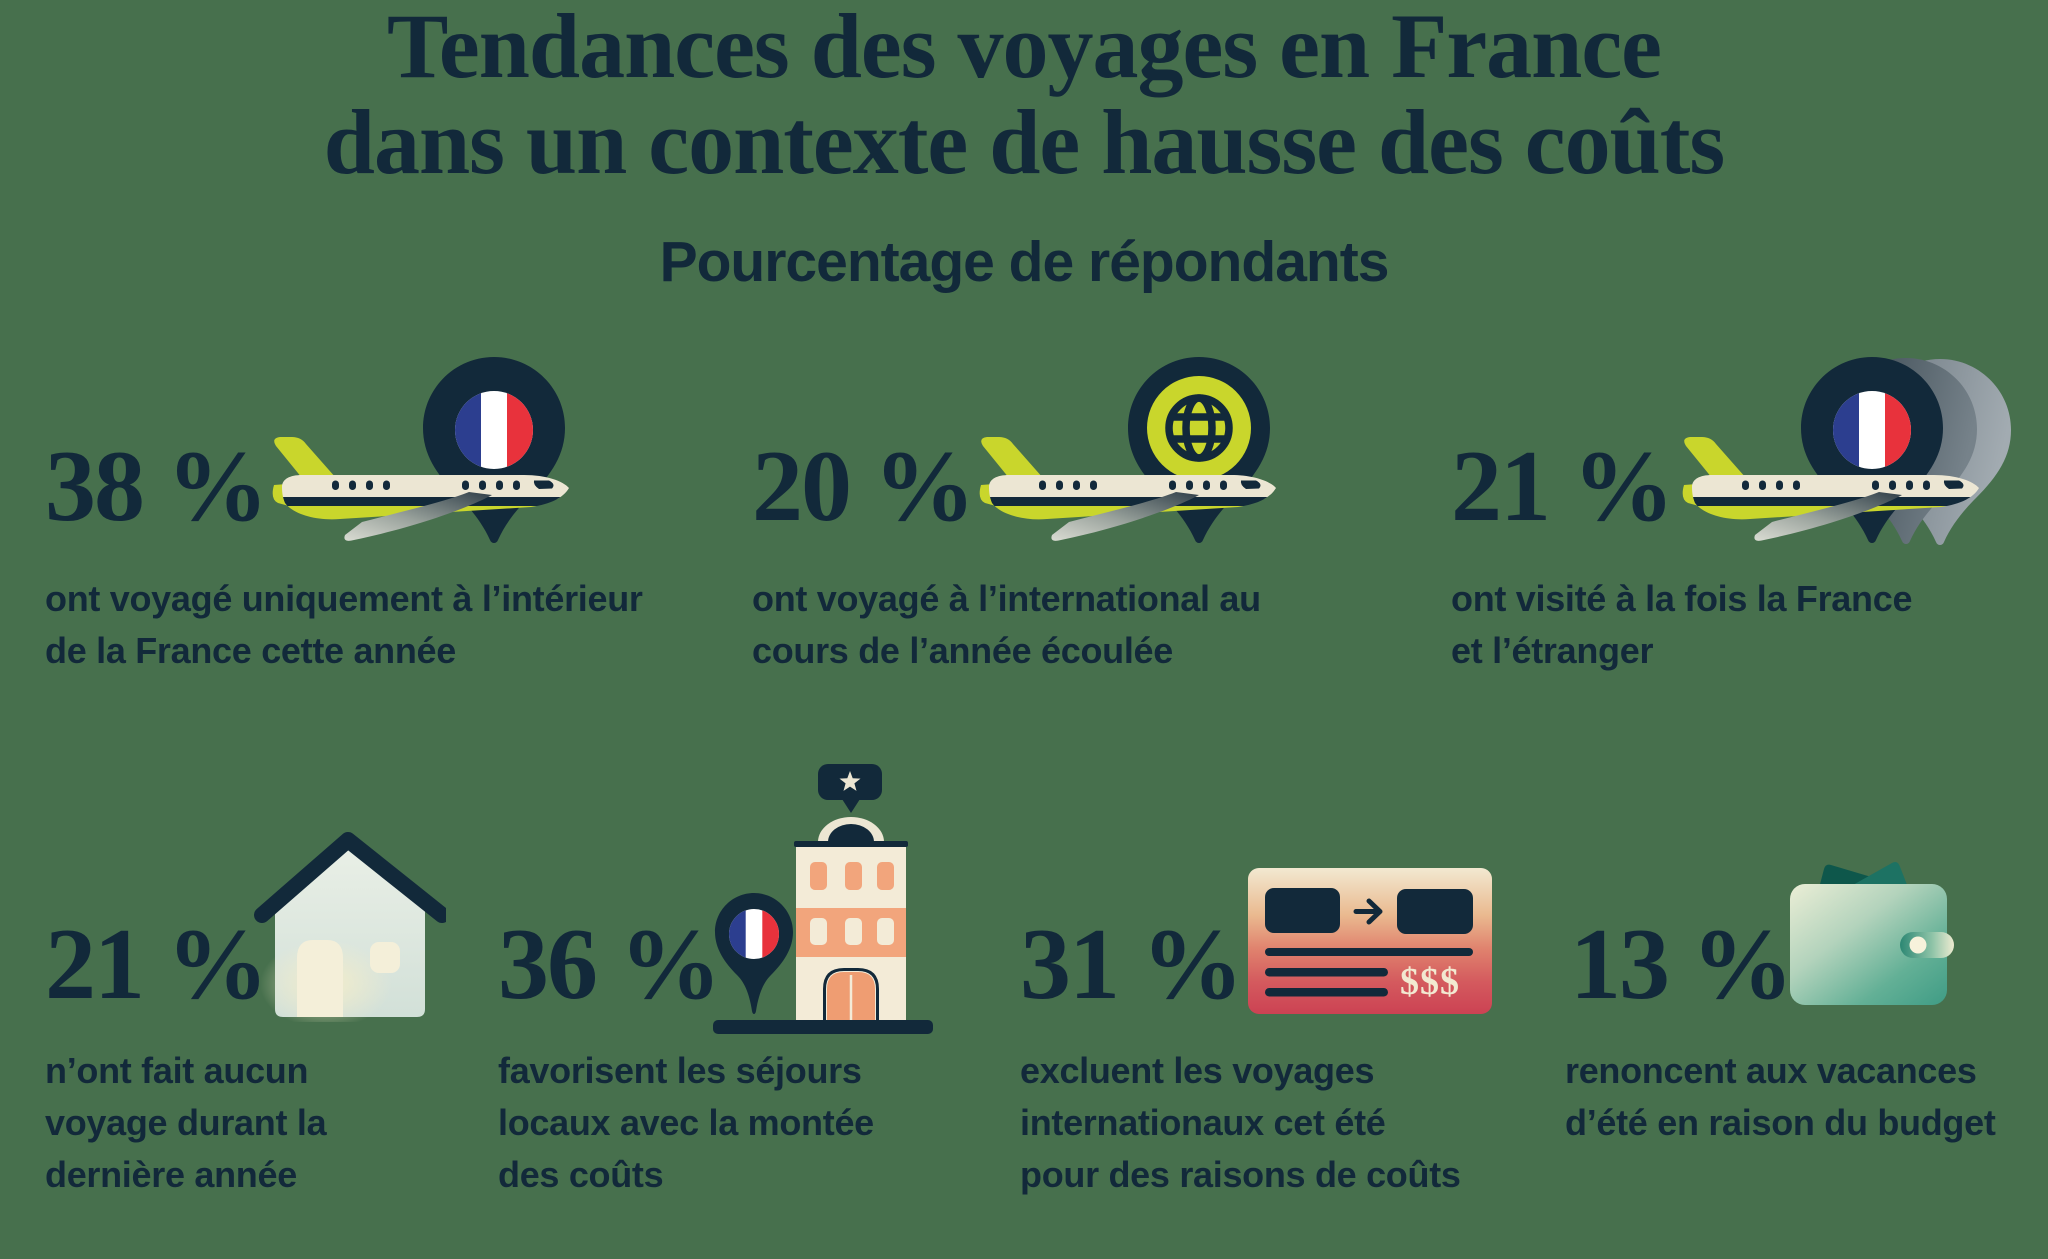  I want to click on roof, so click(350, 877).